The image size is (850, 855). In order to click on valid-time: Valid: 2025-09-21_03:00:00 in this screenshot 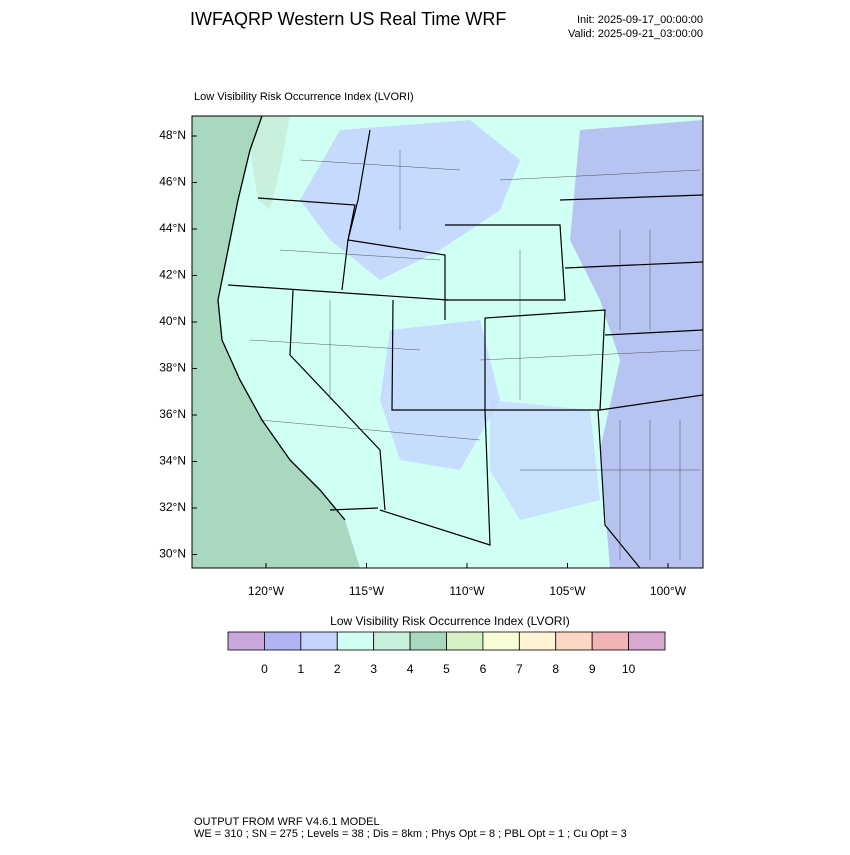, I will do `click(635, 34)`.